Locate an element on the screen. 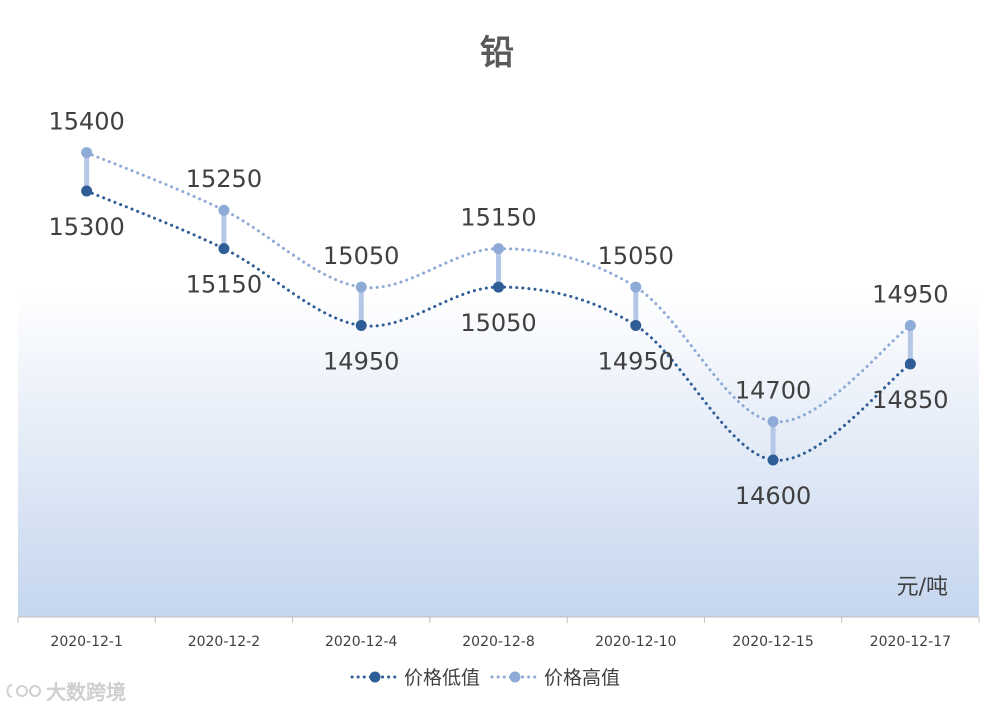  legend-marker-low is located at coordinates (375, 677).